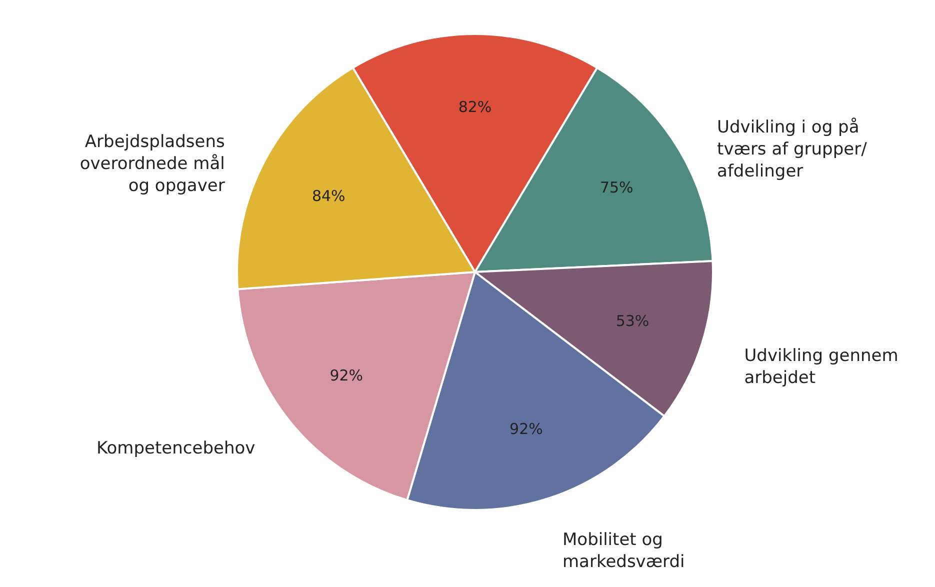  What do you see at coordinates (329, 195) in the screenshot?
I see `data-label: 84%` at bounding box center [329, 195].